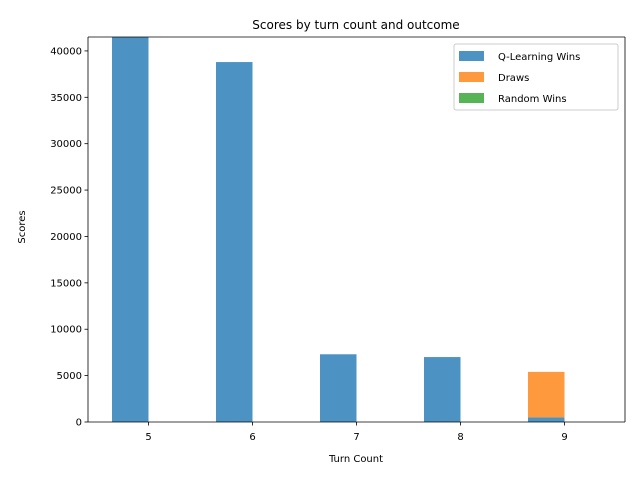 The image size is (640, 480). What do you see at coordinates (66, 283) in the screenshot?
I see `y-tick-label: 15000` at bounding box center [66, 283].